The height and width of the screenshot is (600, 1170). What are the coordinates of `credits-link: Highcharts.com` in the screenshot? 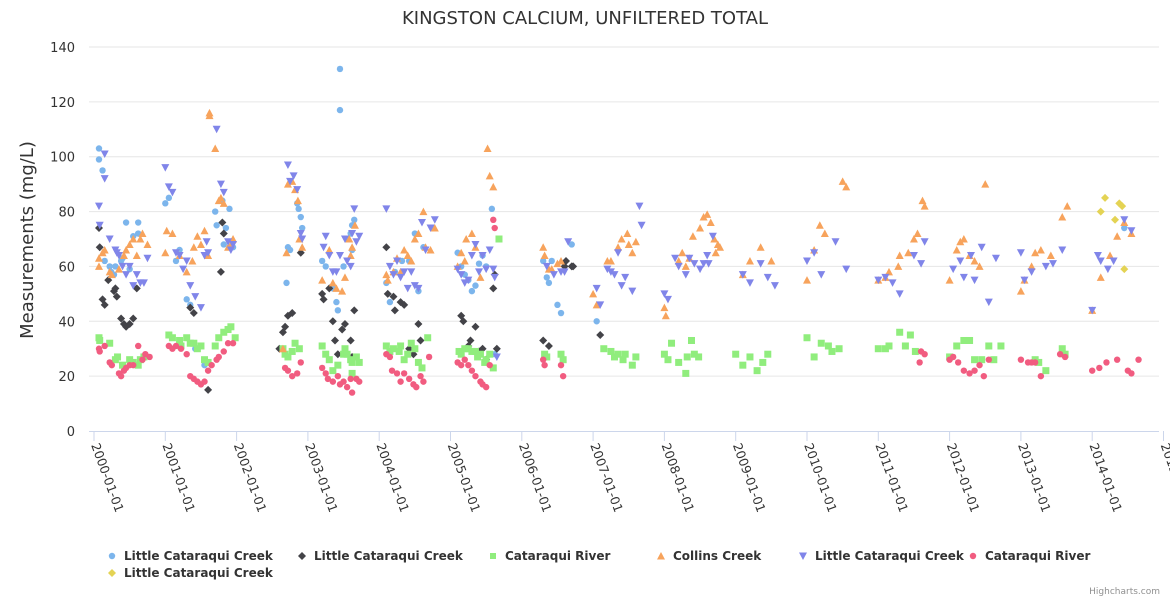 It's located at (1124, 592).